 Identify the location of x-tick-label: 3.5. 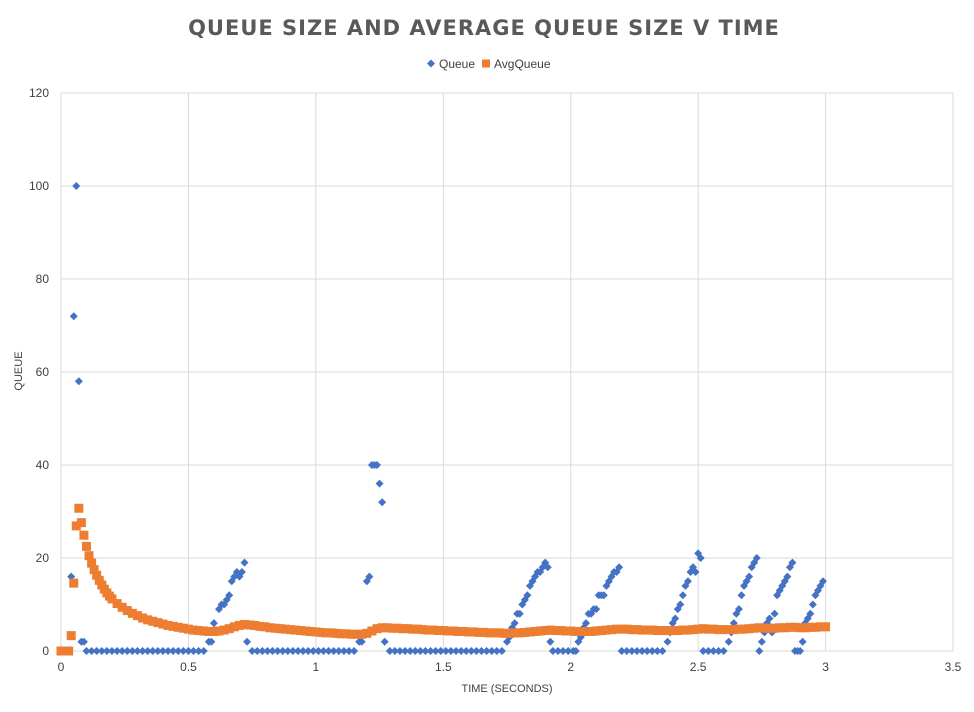
(953, 667).